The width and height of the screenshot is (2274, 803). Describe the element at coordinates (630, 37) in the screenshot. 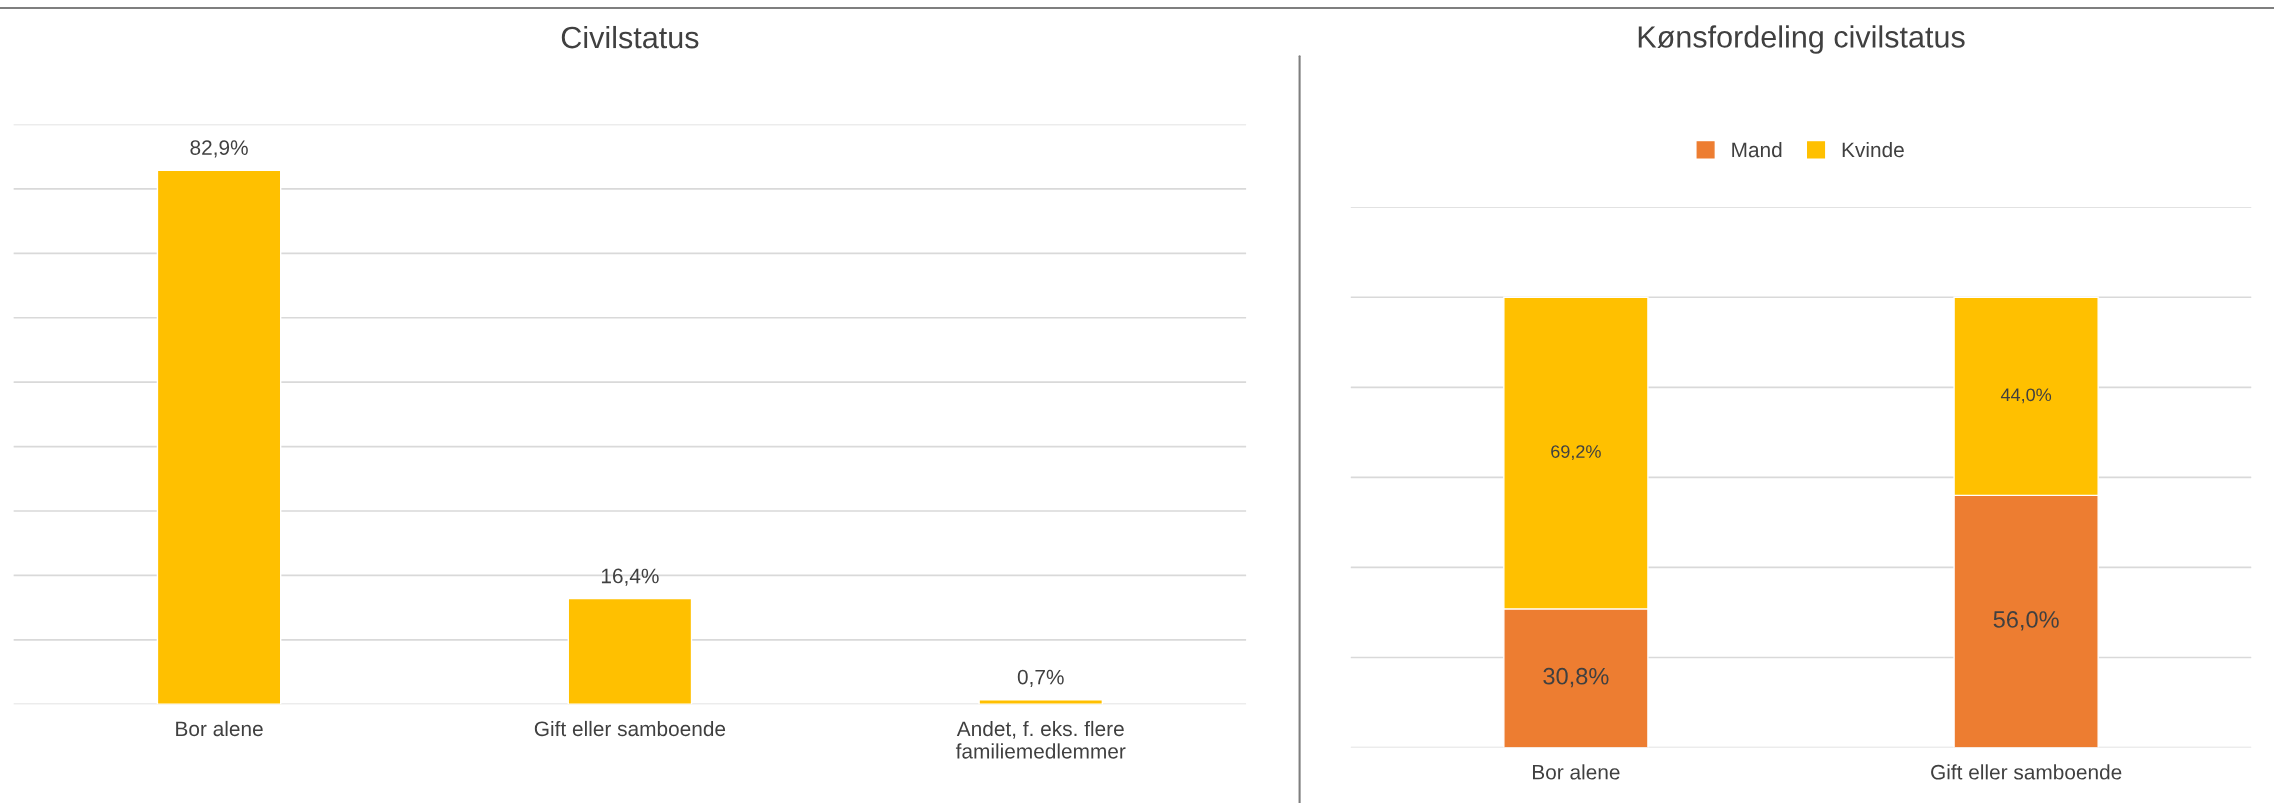

I see `chart-title: Civilstatus` at that location.